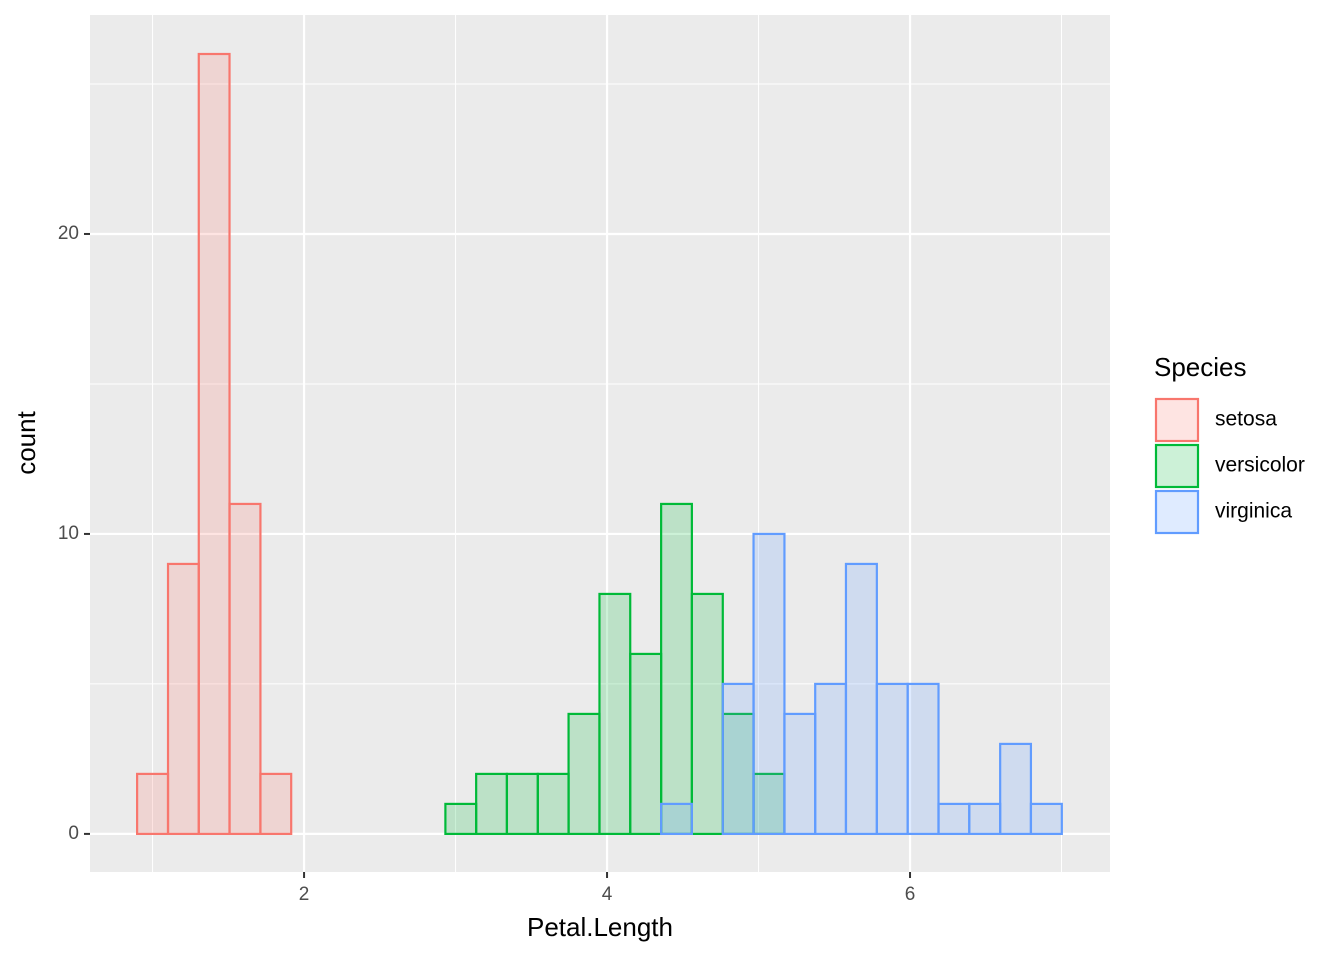 This screenshot has height=960, width=1344. Describe the element at coordinates (26, 442) in the screenshot. I see `y-axis-title: count` at that location.